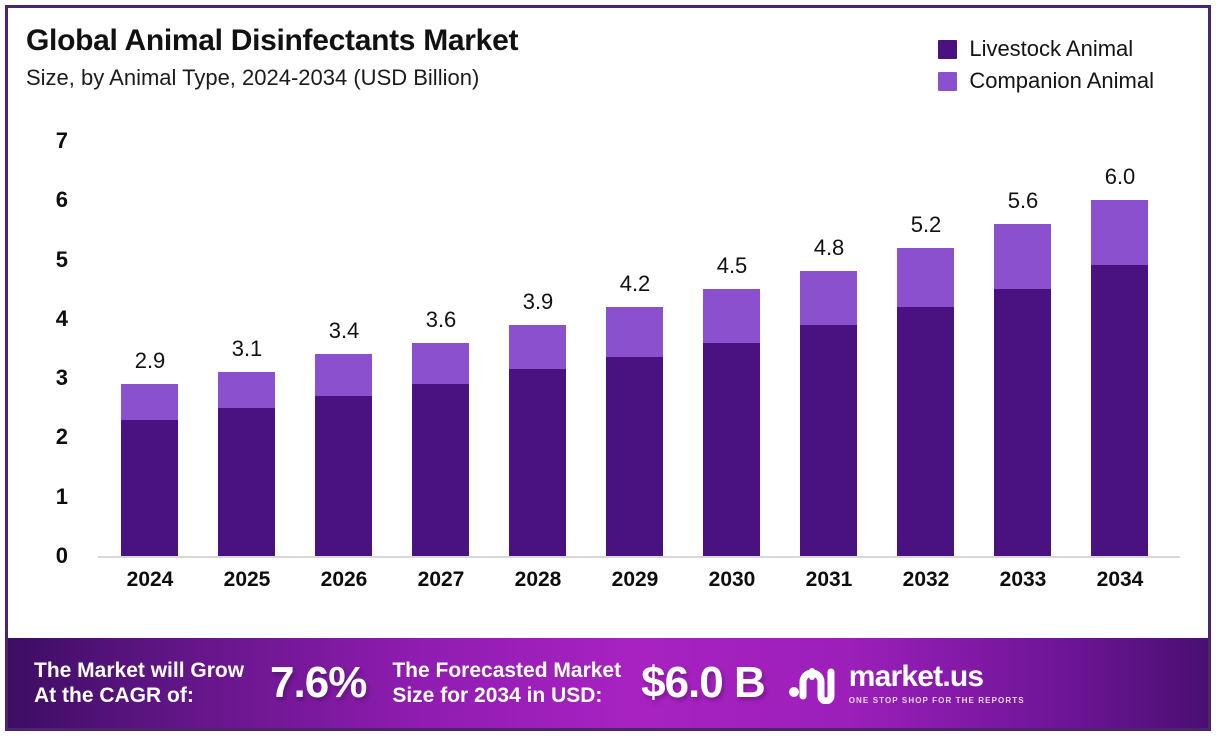  I want to click on chart-bar-group: 3.9 2028, so click(537, 310).